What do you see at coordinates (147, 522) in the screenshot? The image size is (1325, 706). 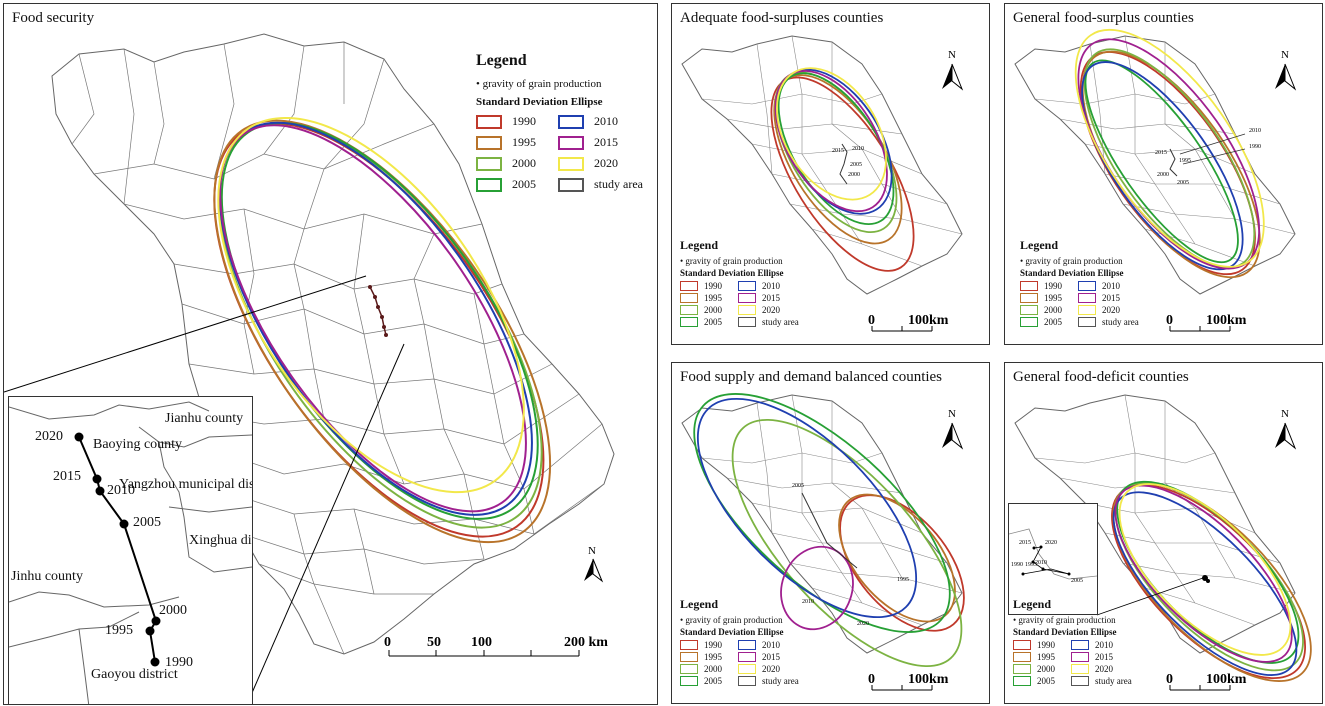 I see `year-label: 2005` at bounding box center [147, 522].